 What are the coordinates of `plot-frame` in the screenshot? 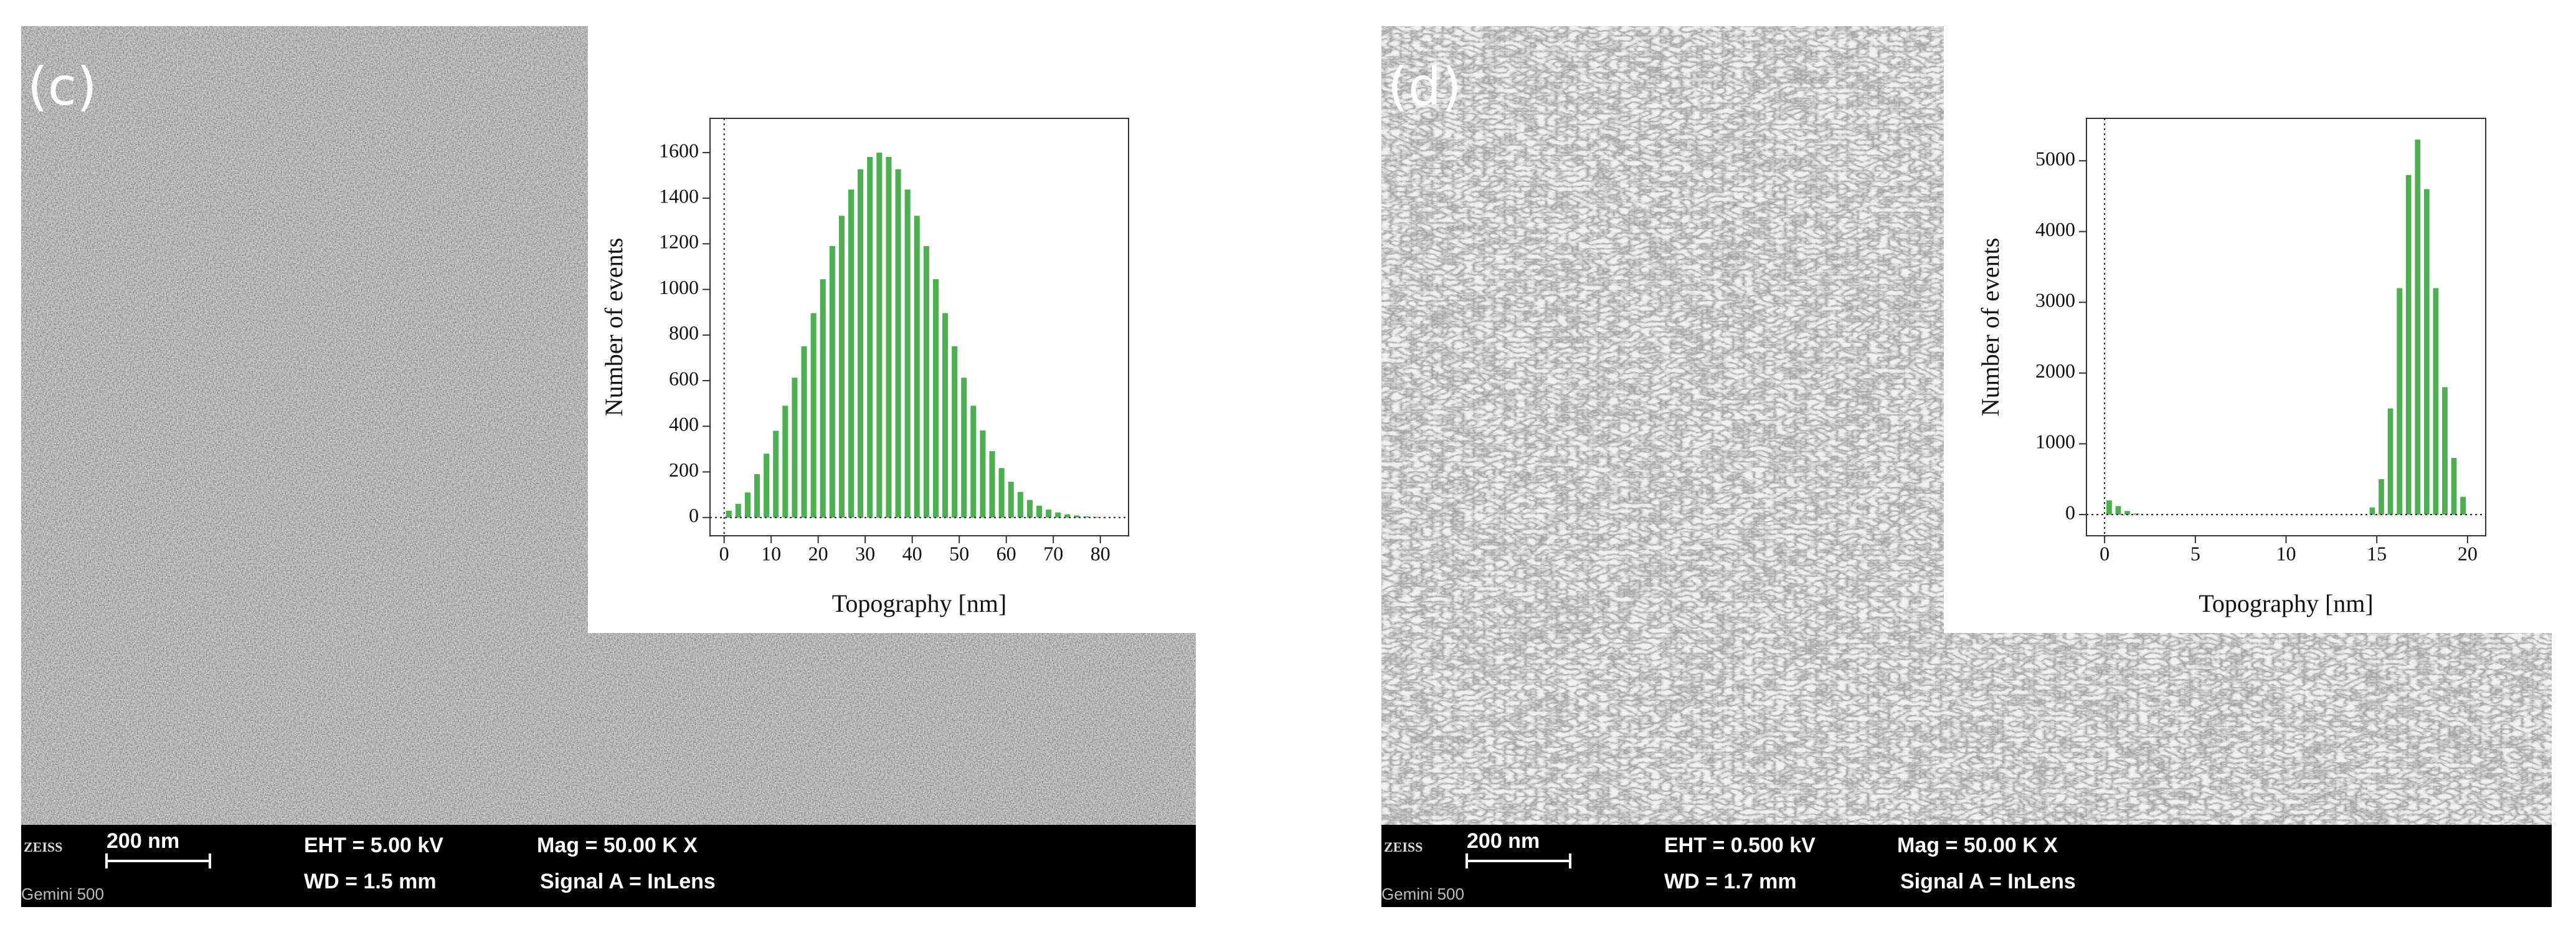 It's located at (919, 327).